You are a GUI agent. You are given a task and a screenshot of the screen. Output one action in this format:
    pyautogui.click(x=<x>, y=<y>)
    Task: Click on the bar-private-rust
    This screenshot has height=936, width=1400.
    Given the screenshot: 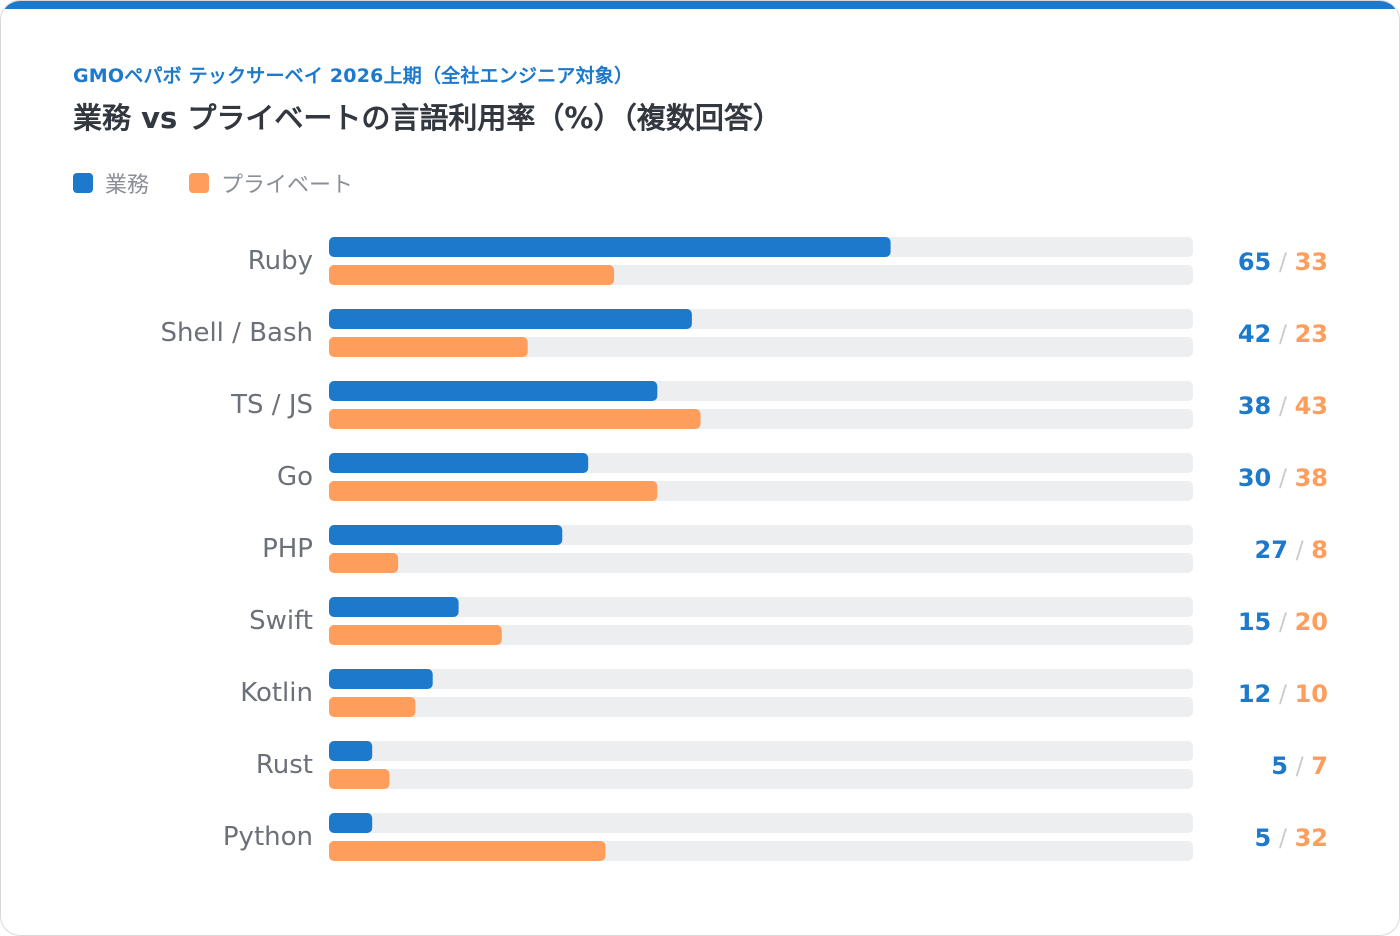 What is the action you would take?
    pyautogui.click(x=359, y=779)
    